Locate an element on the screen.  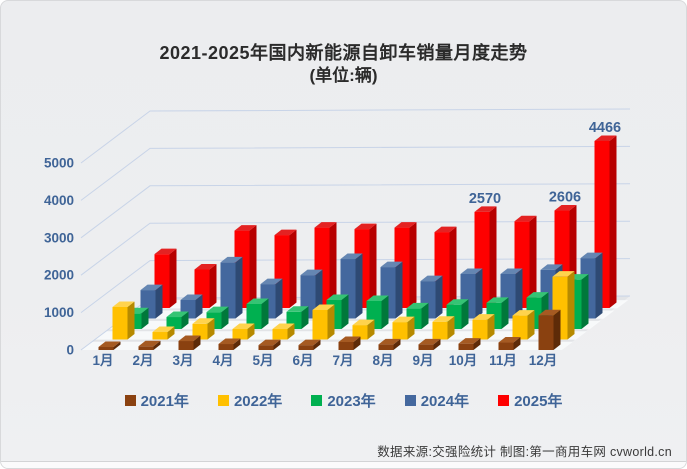
legend-item-2025年: 2025年 is located at coordinates (530, 400).